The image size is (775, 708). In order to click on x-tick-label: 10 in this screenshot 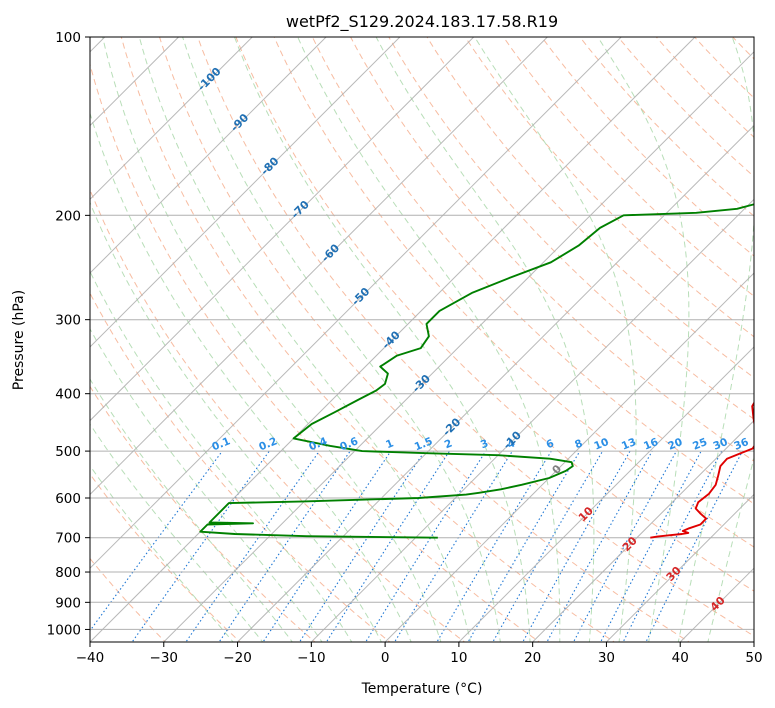, I will do `click(458, 658)`.